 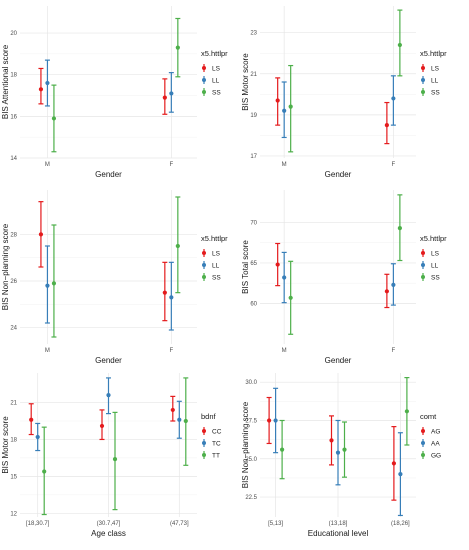 I want to click on y-tick-label: 16, so click(x=13, y=117).